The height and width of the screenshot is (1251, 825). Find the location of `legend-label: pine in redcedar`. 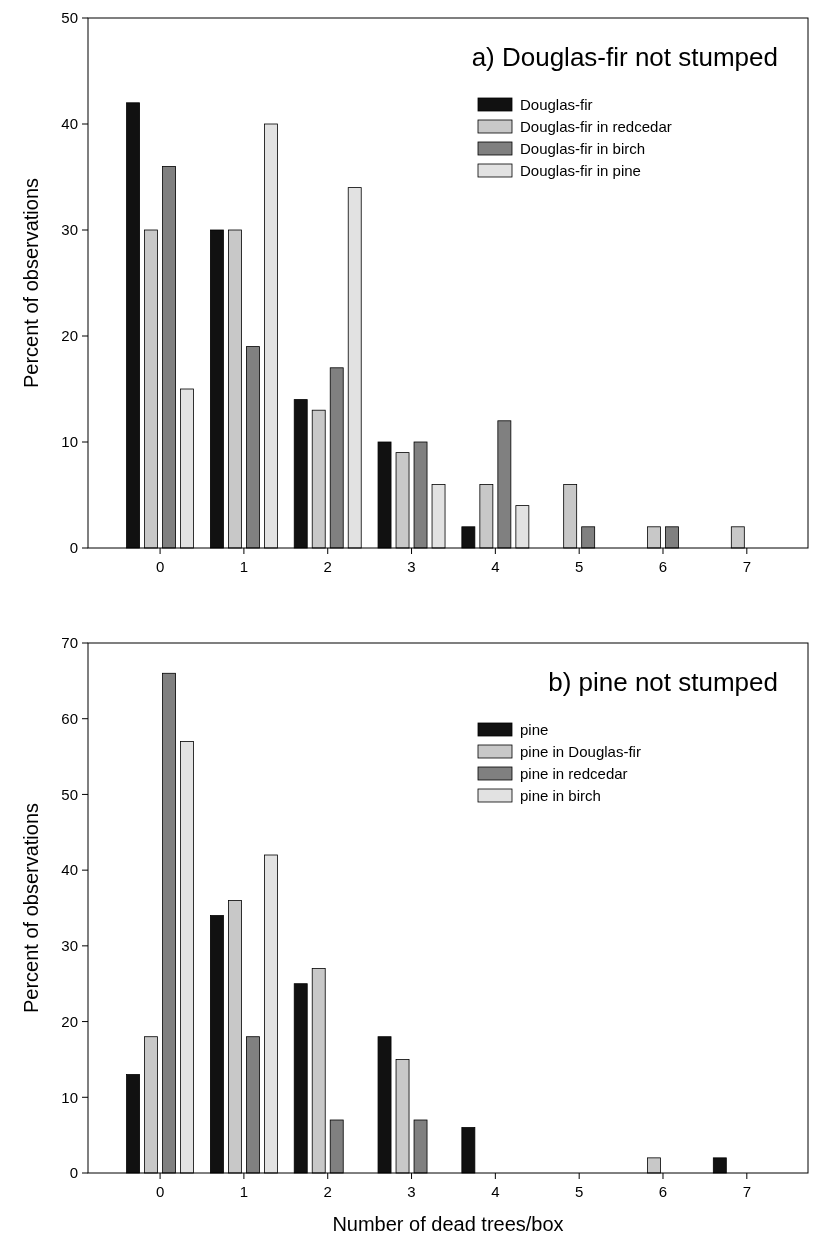

legend-label: pine in redcedar is located at coordinates (574, 774).